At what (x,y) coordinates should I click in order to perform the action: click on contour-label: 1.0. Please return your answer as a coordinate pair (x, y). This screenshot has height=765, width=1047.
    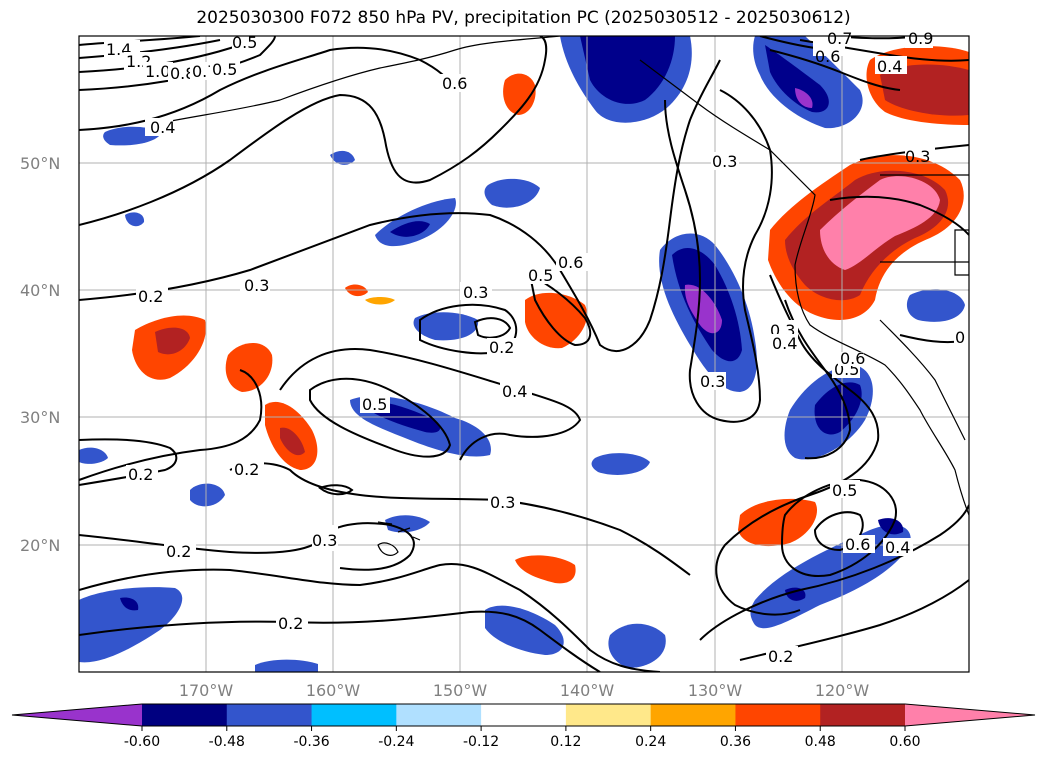
    Looking at the image, I should click on (157, 71).